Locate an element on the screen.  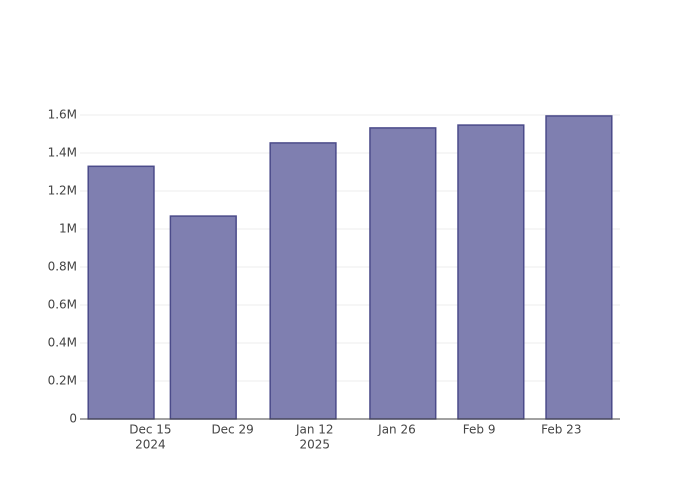
x-tick-label: Dec 29 is located at coordinates (232, 430).